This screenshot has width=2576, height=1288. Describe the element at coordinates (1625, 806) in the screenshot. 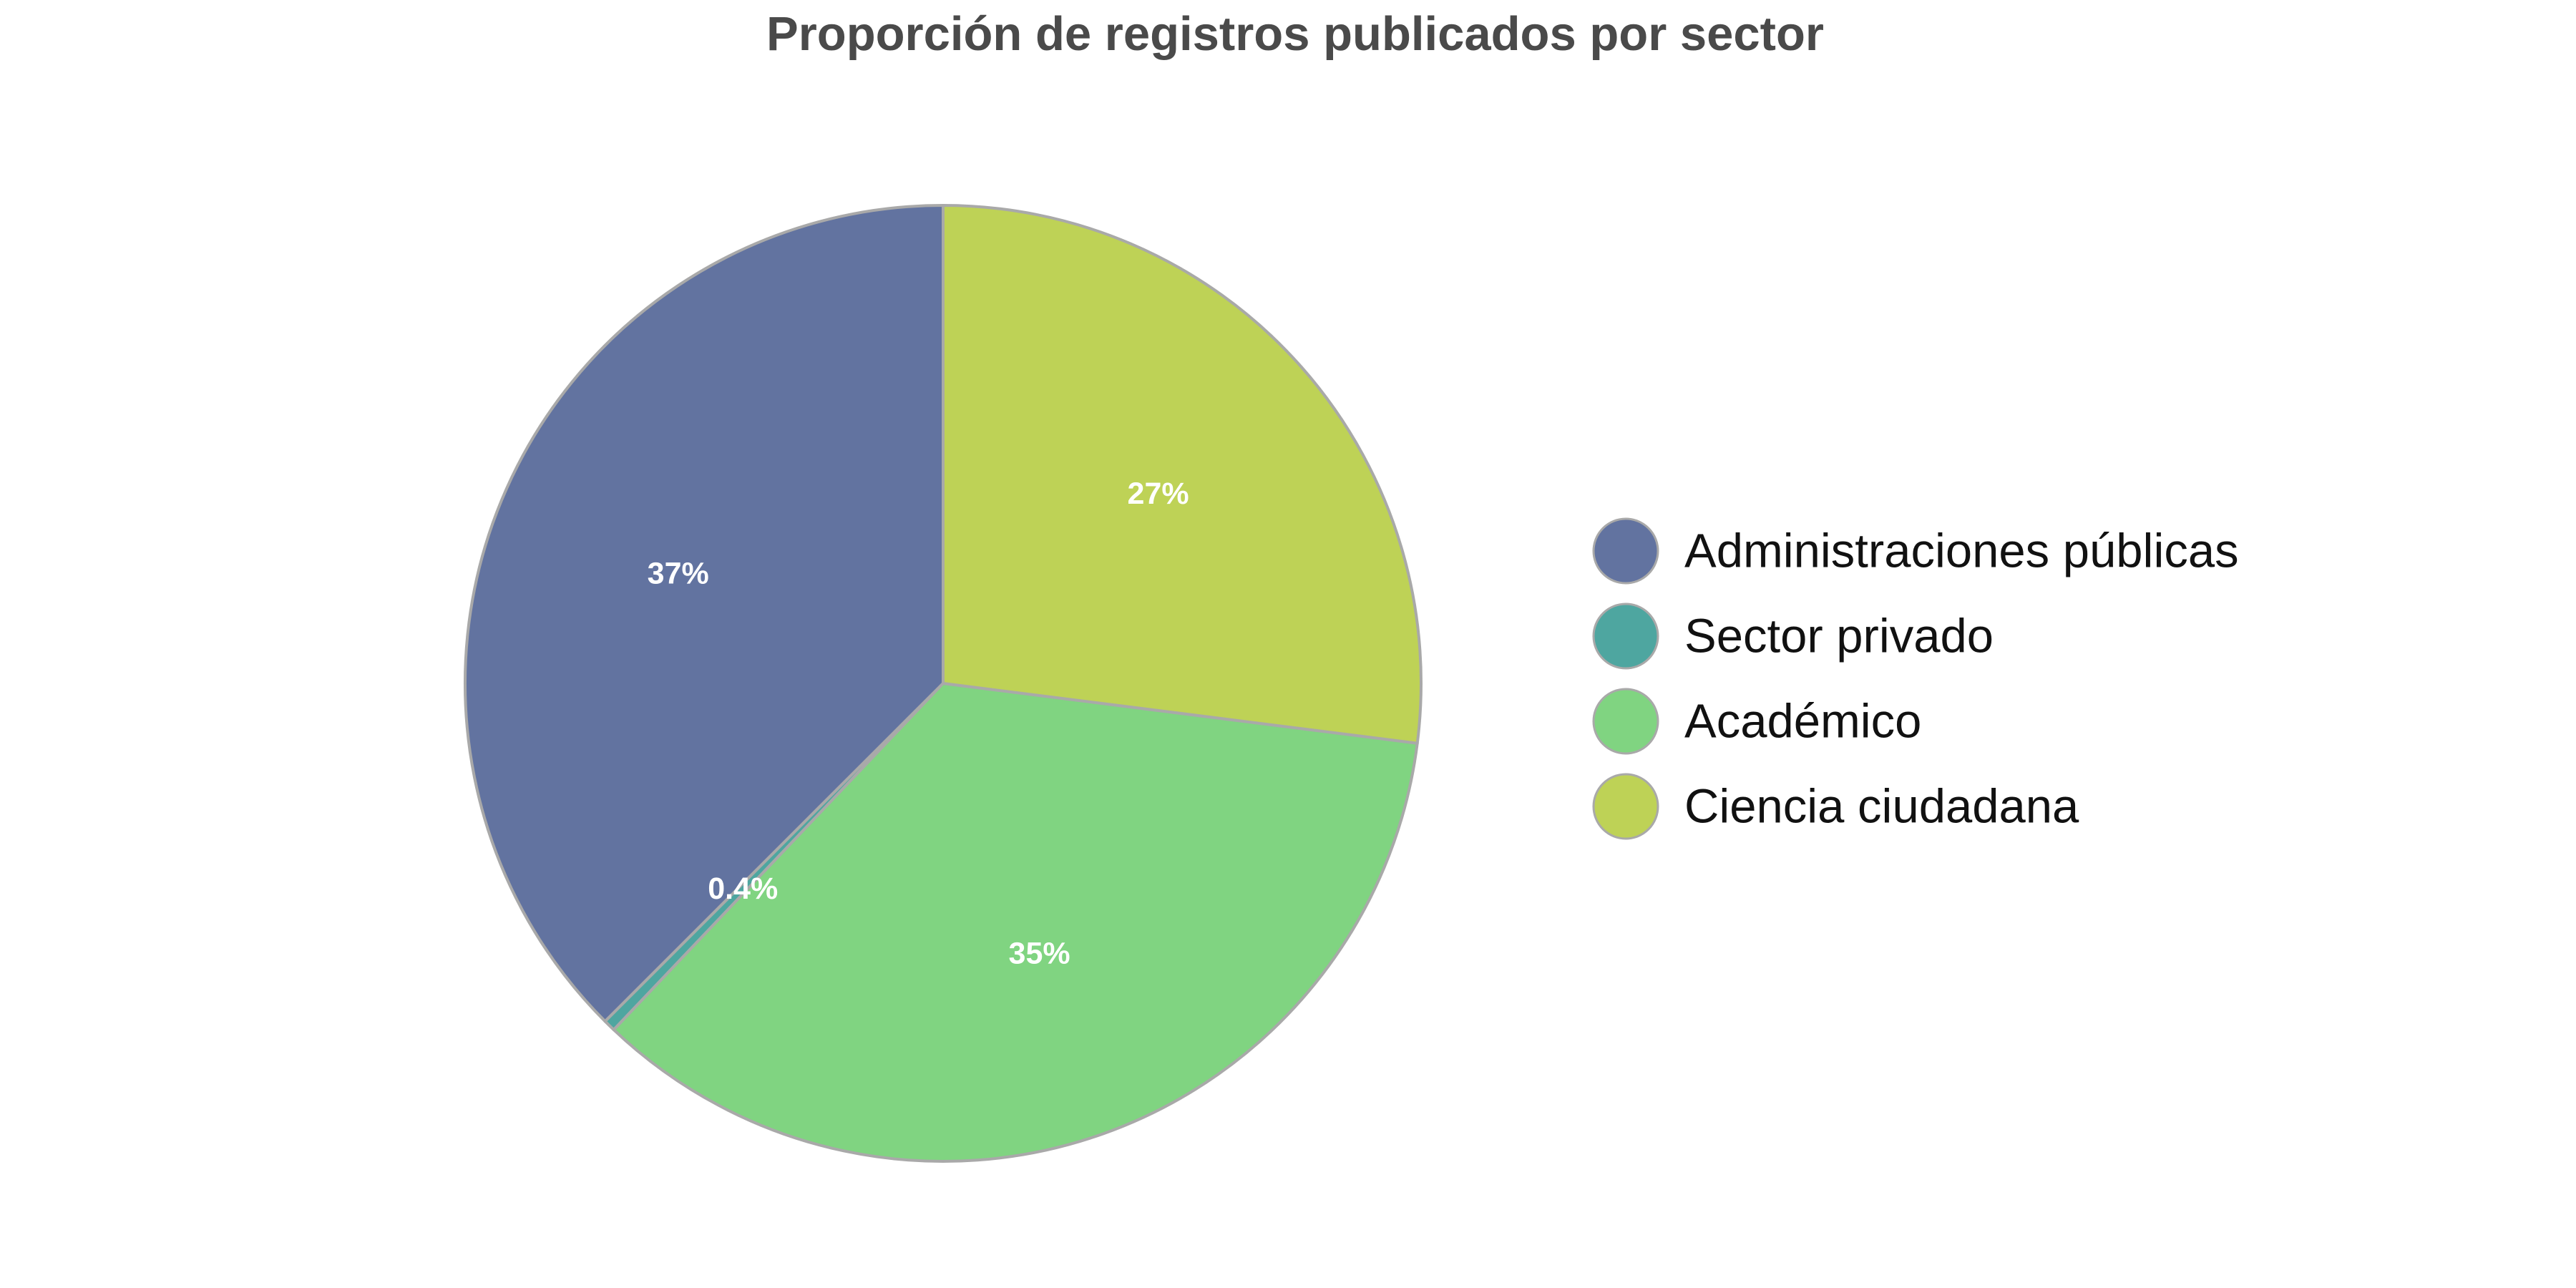

I see `legend-marker-ciencia-ciudadana` at that location.